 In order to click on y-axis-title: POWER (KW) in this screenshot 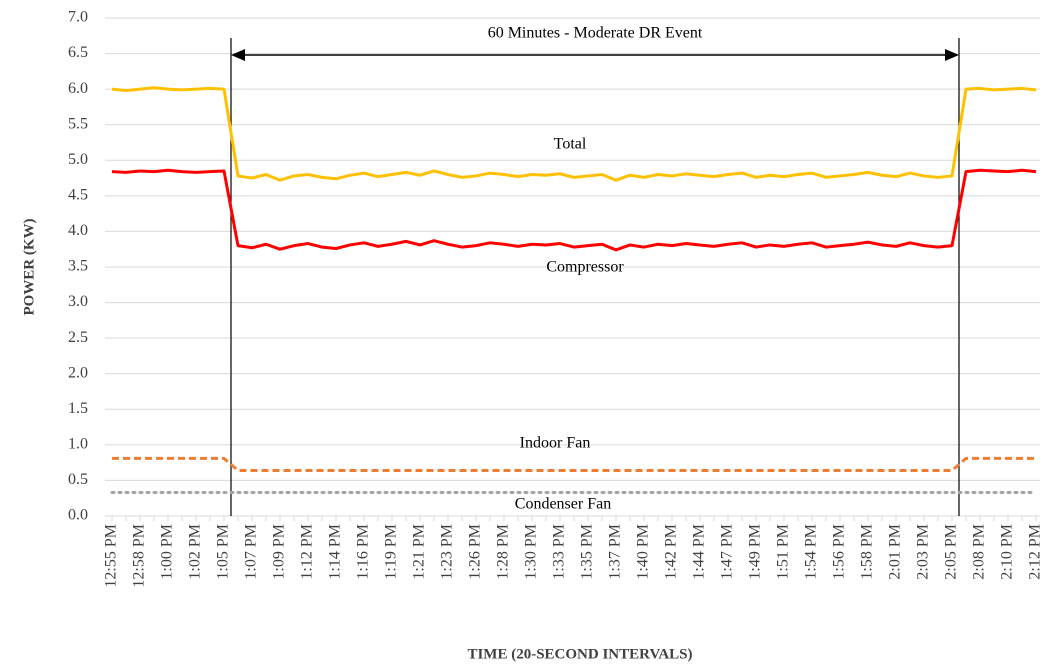, I will do `click(29, 266)`.